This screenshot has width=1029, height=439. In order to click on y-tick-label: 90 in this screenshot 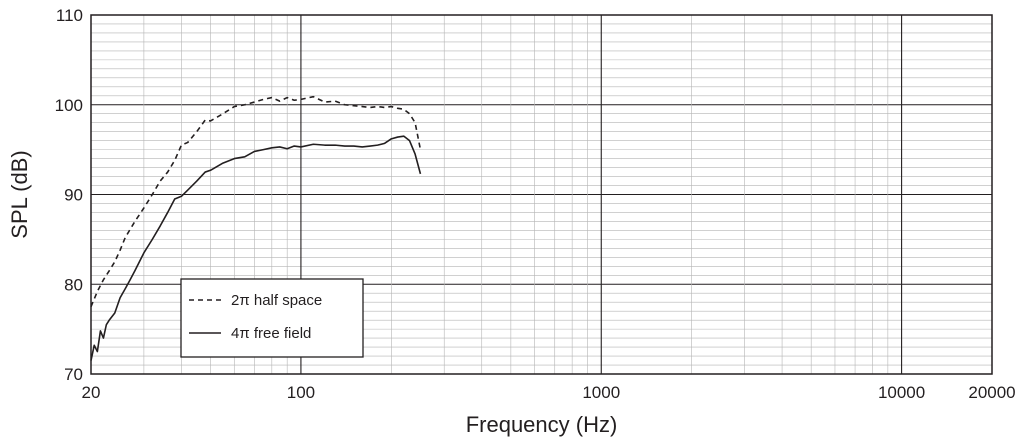, I will do `click(73, 195)`.